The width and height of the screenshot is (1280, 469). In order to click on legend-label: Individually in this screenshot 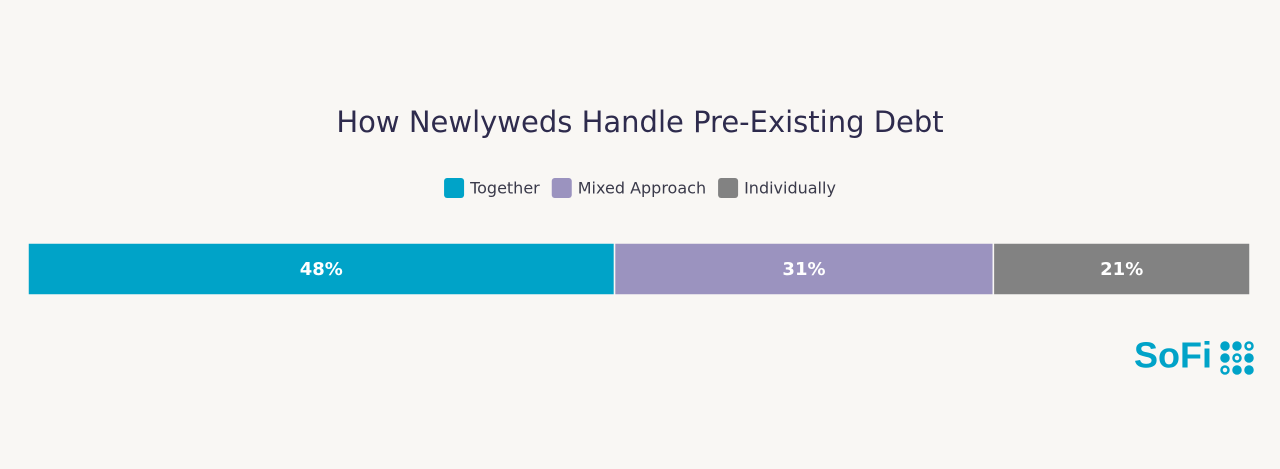, I will do `click(790, 188)`.